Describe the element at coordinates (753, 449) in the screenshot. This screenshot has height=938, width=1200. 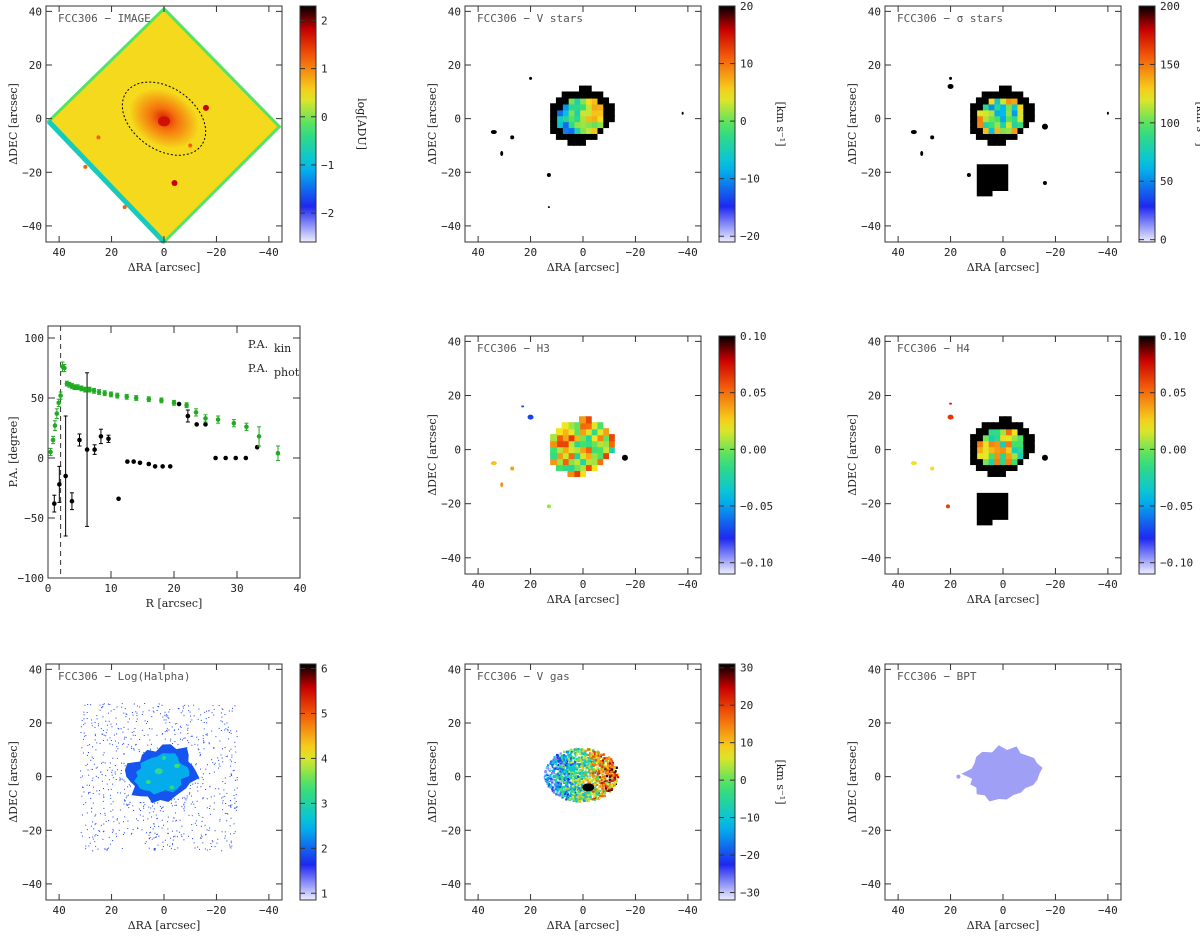
I see `colorbar-tick-label: 0.00` at that location.